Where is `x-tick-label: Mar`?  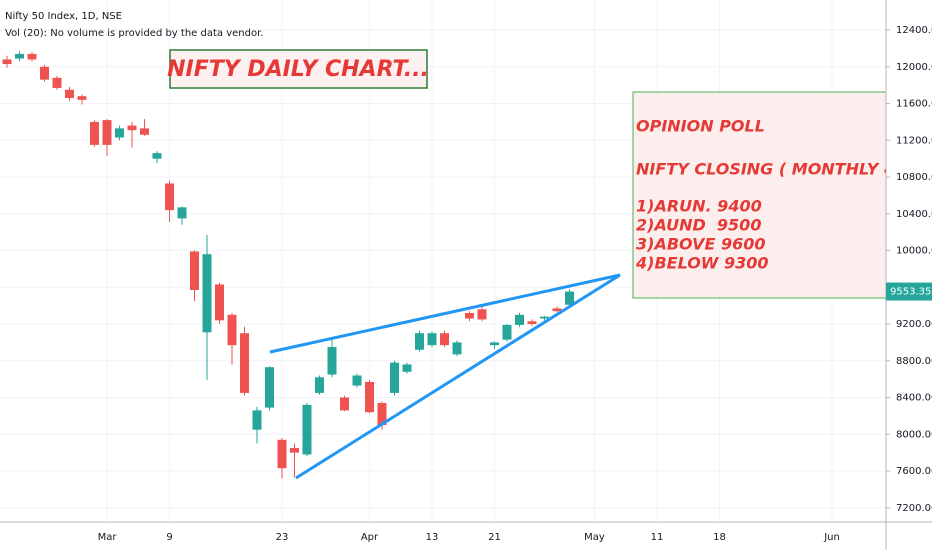 x-tick-label: Mar is located at coordinates (108, 537).